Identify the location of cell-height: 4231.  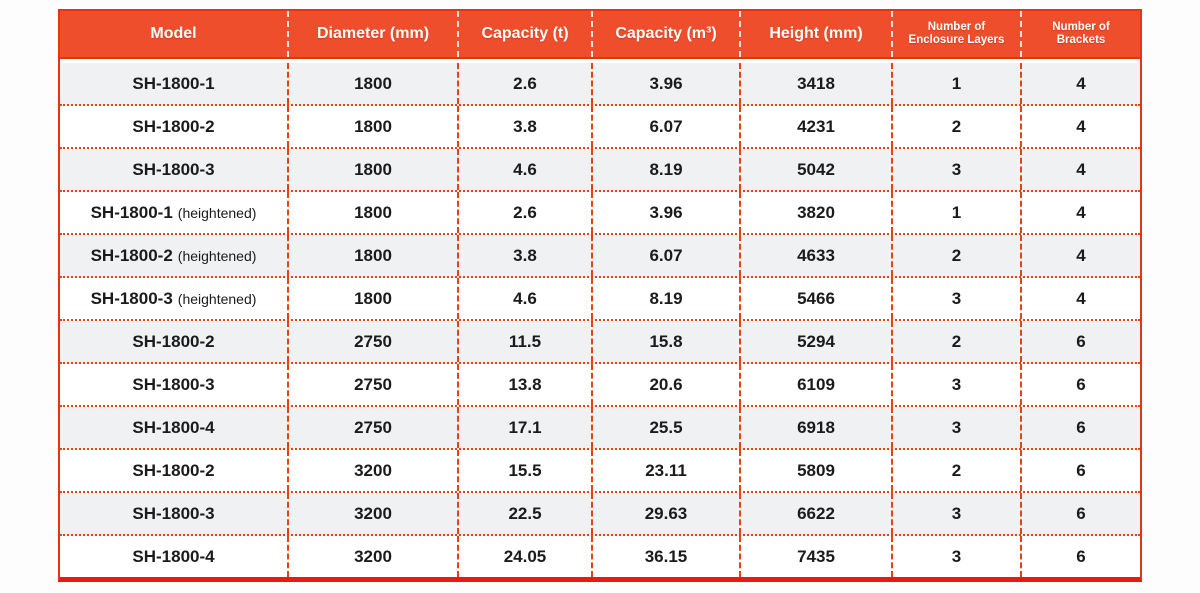
(817, 126).